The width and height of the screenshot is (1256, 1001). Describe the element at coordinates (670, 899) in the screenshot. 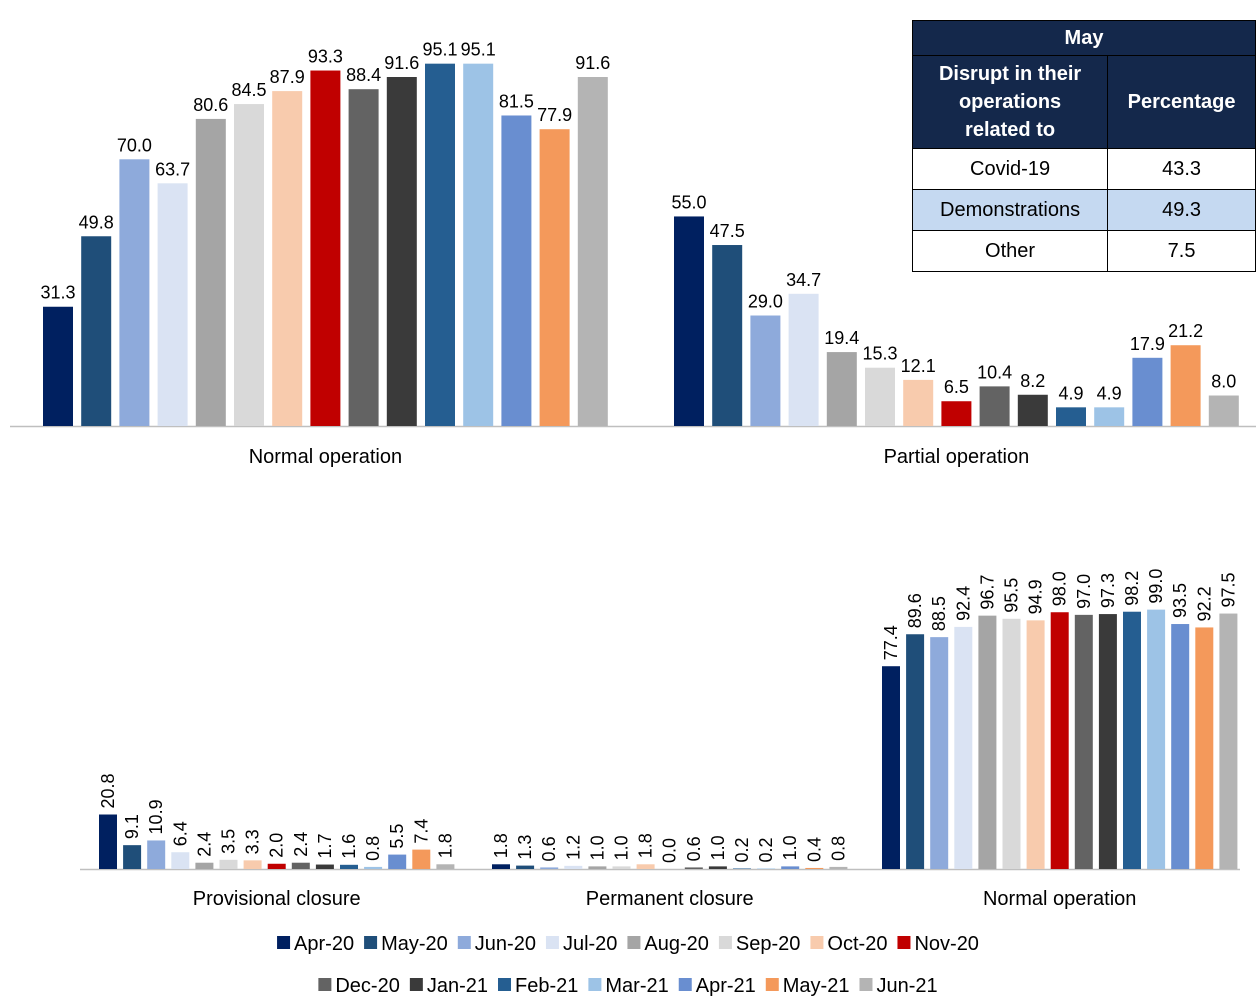

I see `category-label: Permanent closure` at that location.